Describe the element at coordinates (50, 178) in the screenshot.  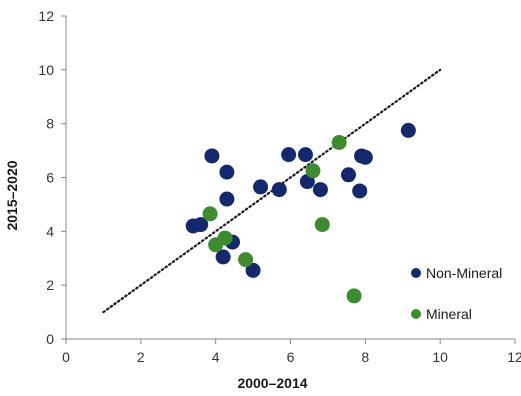
I see `y-tick-label: 6` at that location.